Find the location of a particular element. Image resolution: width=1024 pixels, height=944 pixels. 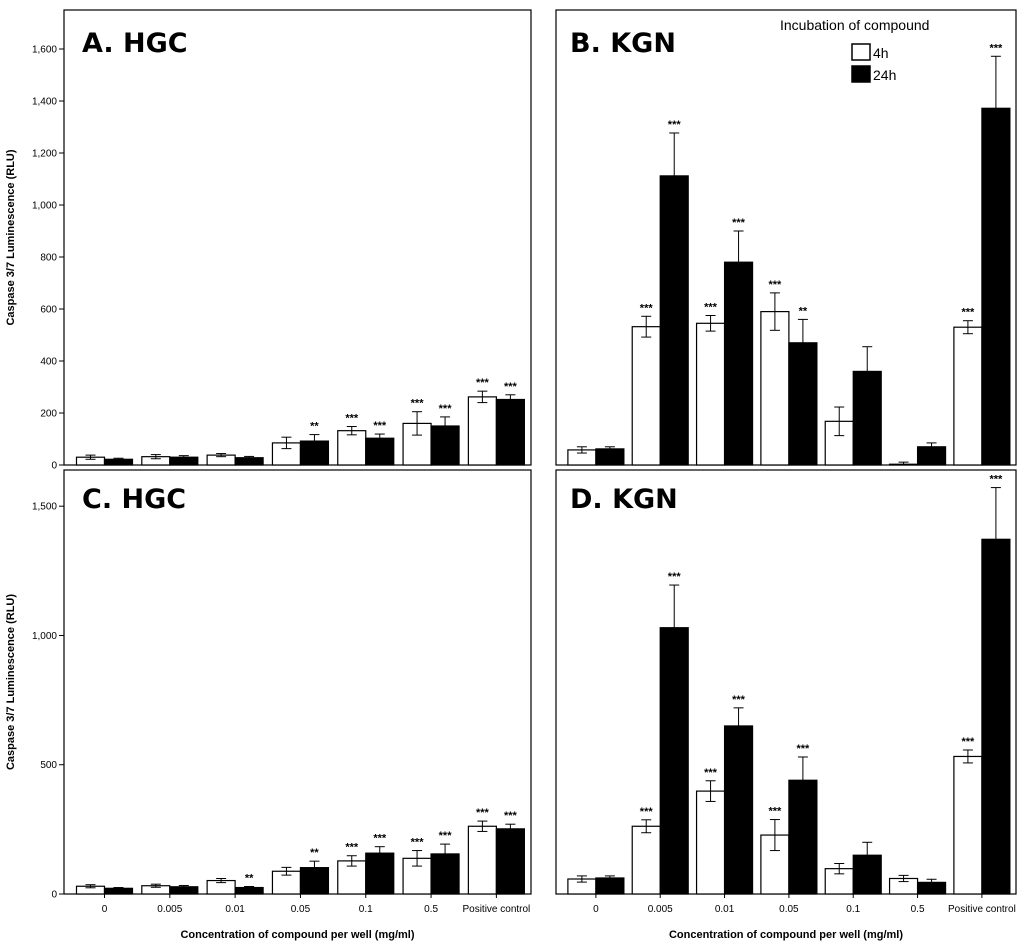

legend-swatch-4h is located at coordinates (861, 52).